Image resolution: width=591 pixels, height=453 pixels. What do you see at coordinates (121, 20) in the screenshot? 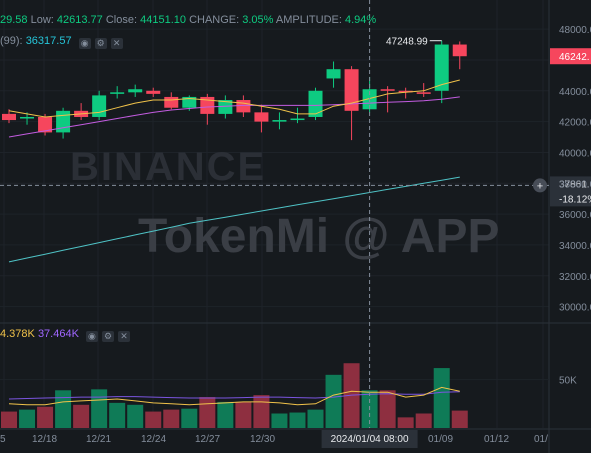
I see `close-label: Close:` at bounding box center [121, 20].